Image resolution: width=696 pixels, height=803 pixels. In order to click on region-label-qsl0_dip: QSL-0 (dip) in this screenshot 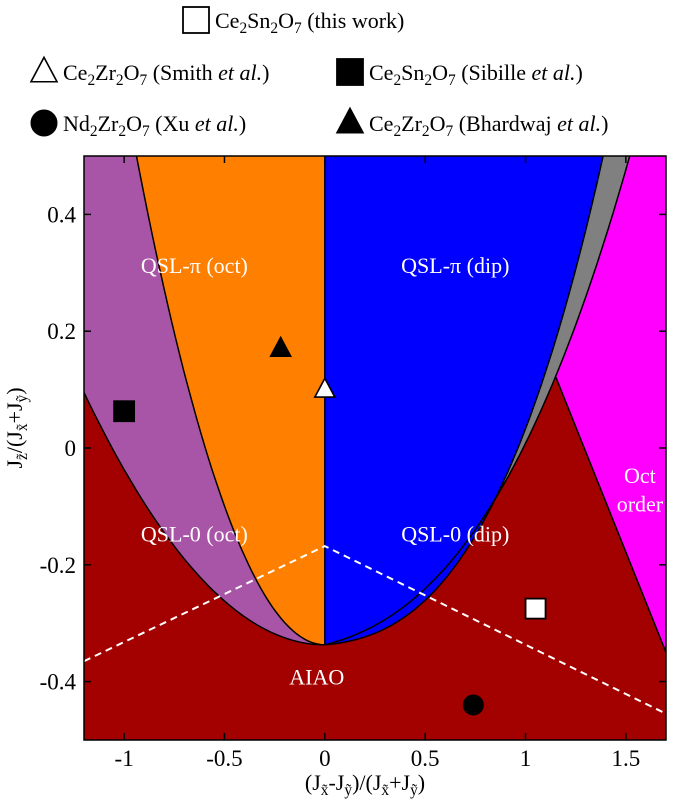, I will do `click(455, 533)`.